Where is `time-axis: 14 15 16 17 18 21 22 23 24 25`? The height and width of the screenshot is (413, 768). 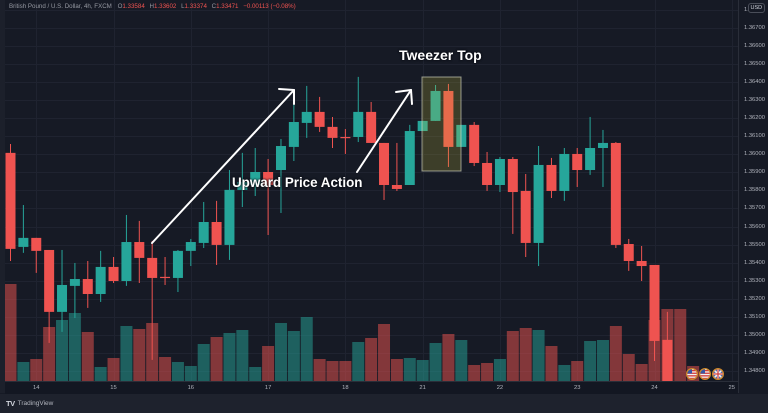
time-axis: 14 15 16 17 18 21 22 23 24 25 is located at coordinates (371, 387).